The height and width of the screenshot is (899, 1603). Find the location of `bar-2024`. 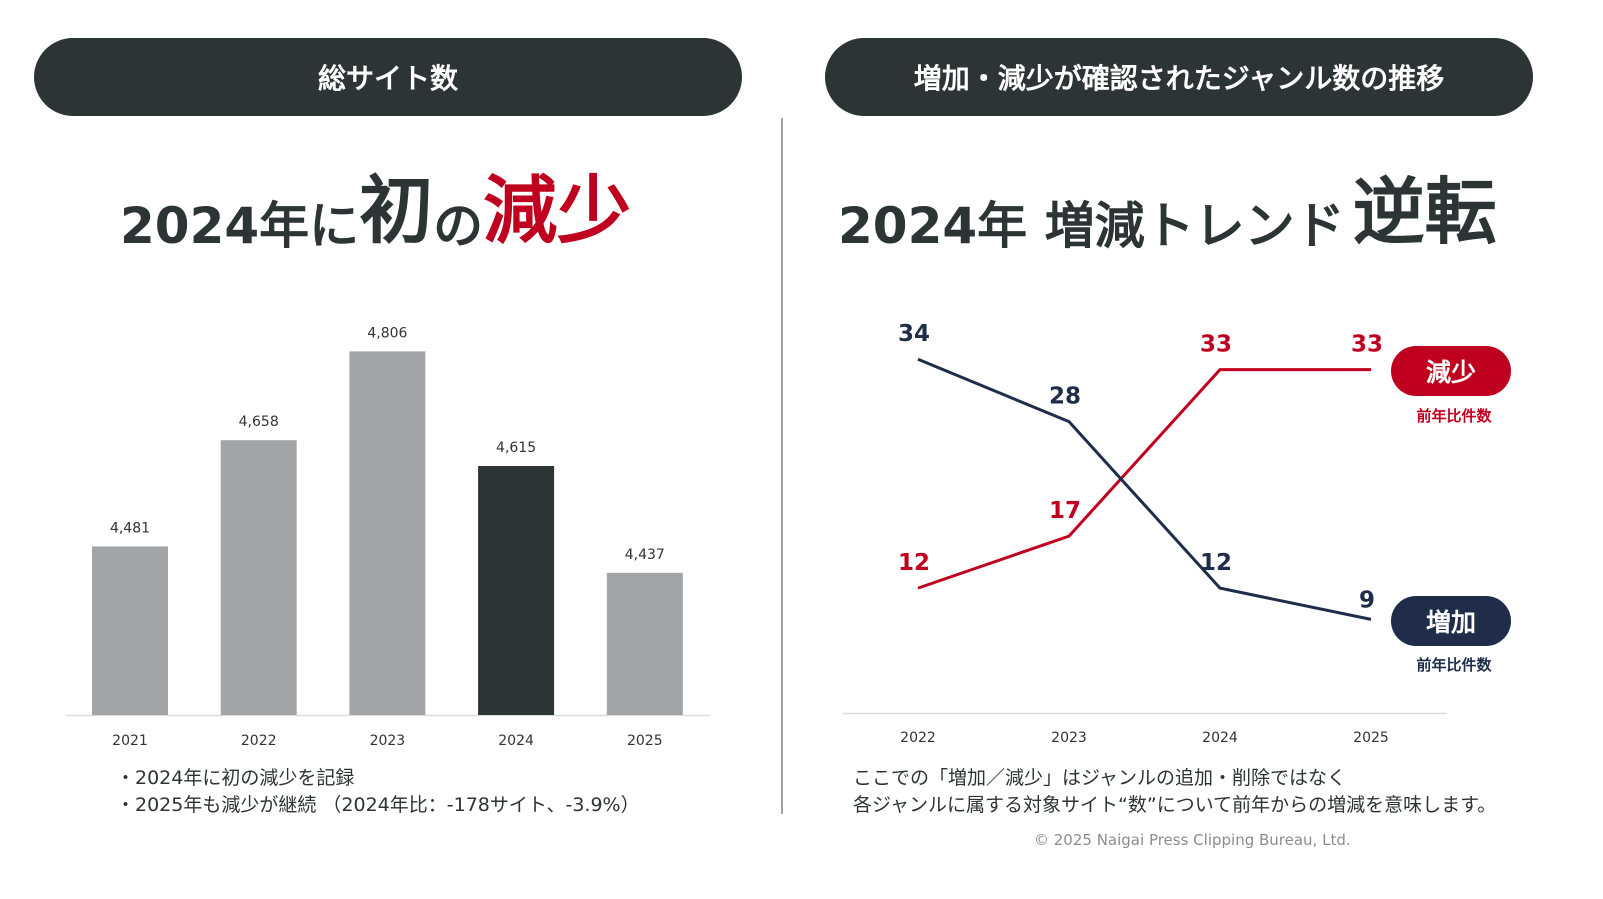

bar-2024 is located at coordinates (516, 590).